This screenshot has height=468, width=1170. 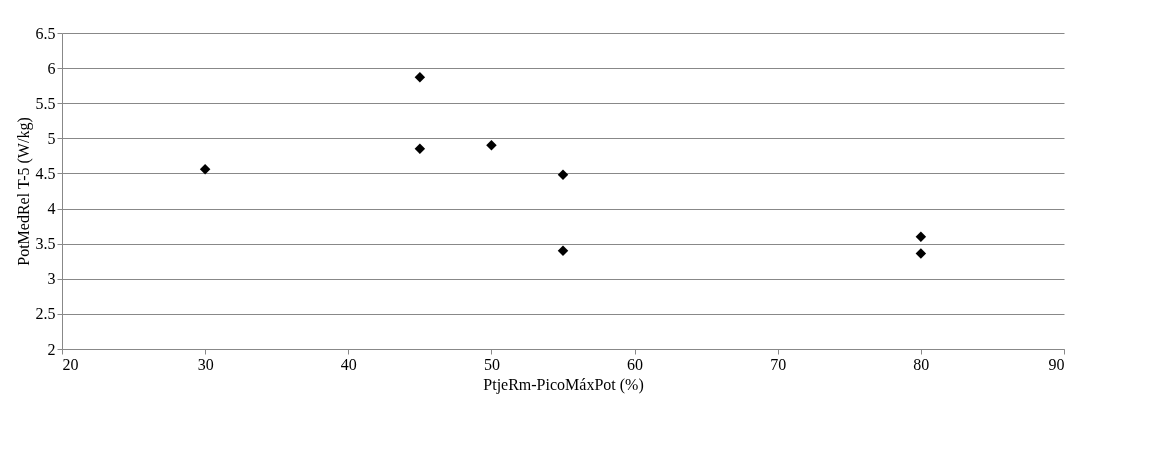 What do you see at coordinates (635, 364) in the screenshot?
I see `x-tick-label: 60` at bounding box center [635, 364].